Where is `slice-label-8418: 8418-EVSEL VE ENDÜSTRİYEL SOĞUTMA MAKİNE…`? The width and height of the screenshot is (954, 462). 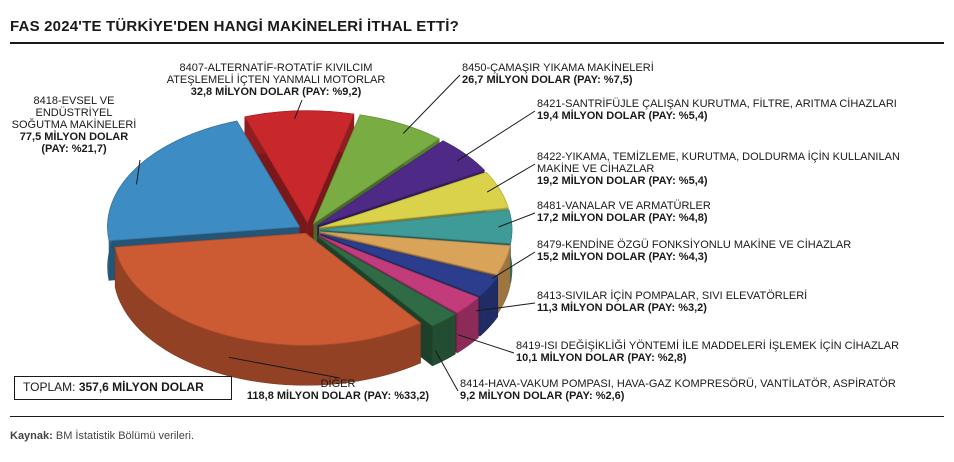 slice-label-8418: 8418-EVSEL VE ENDÜSTRİYEL SOĞUTMA MAKİNE… is located at coordinates (74, 125).